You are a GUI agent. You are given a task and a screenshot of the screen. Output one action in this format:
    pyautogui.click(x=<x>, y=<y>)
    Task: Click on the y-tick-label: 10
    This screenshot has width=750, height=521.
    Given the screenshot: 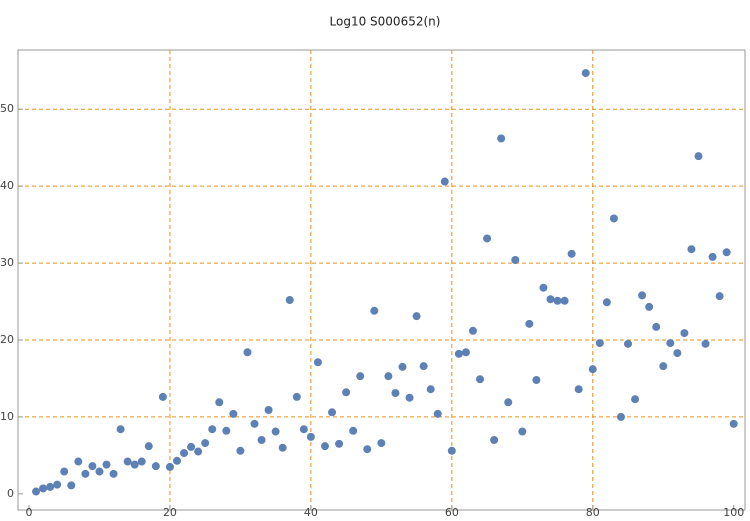 What is the action you would take?
    pyautogui.click(x=7, y=416)
    